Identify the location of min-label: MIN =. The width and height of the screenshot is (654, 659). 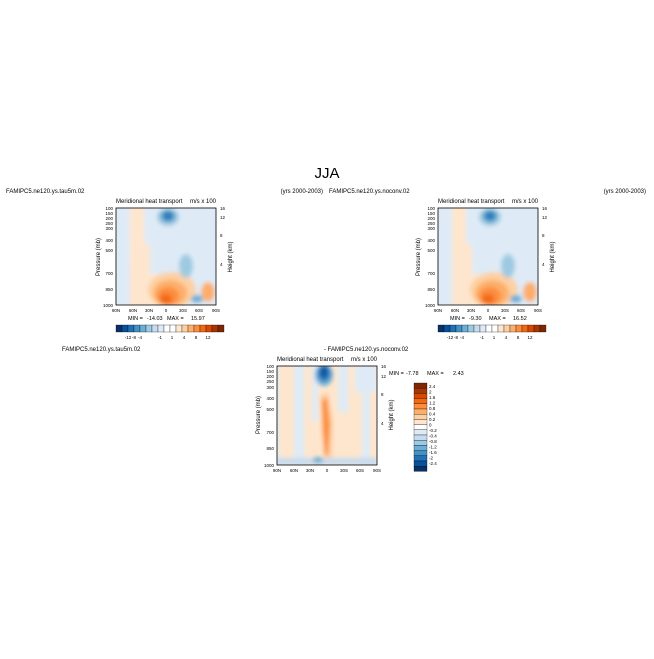
(457, 319).